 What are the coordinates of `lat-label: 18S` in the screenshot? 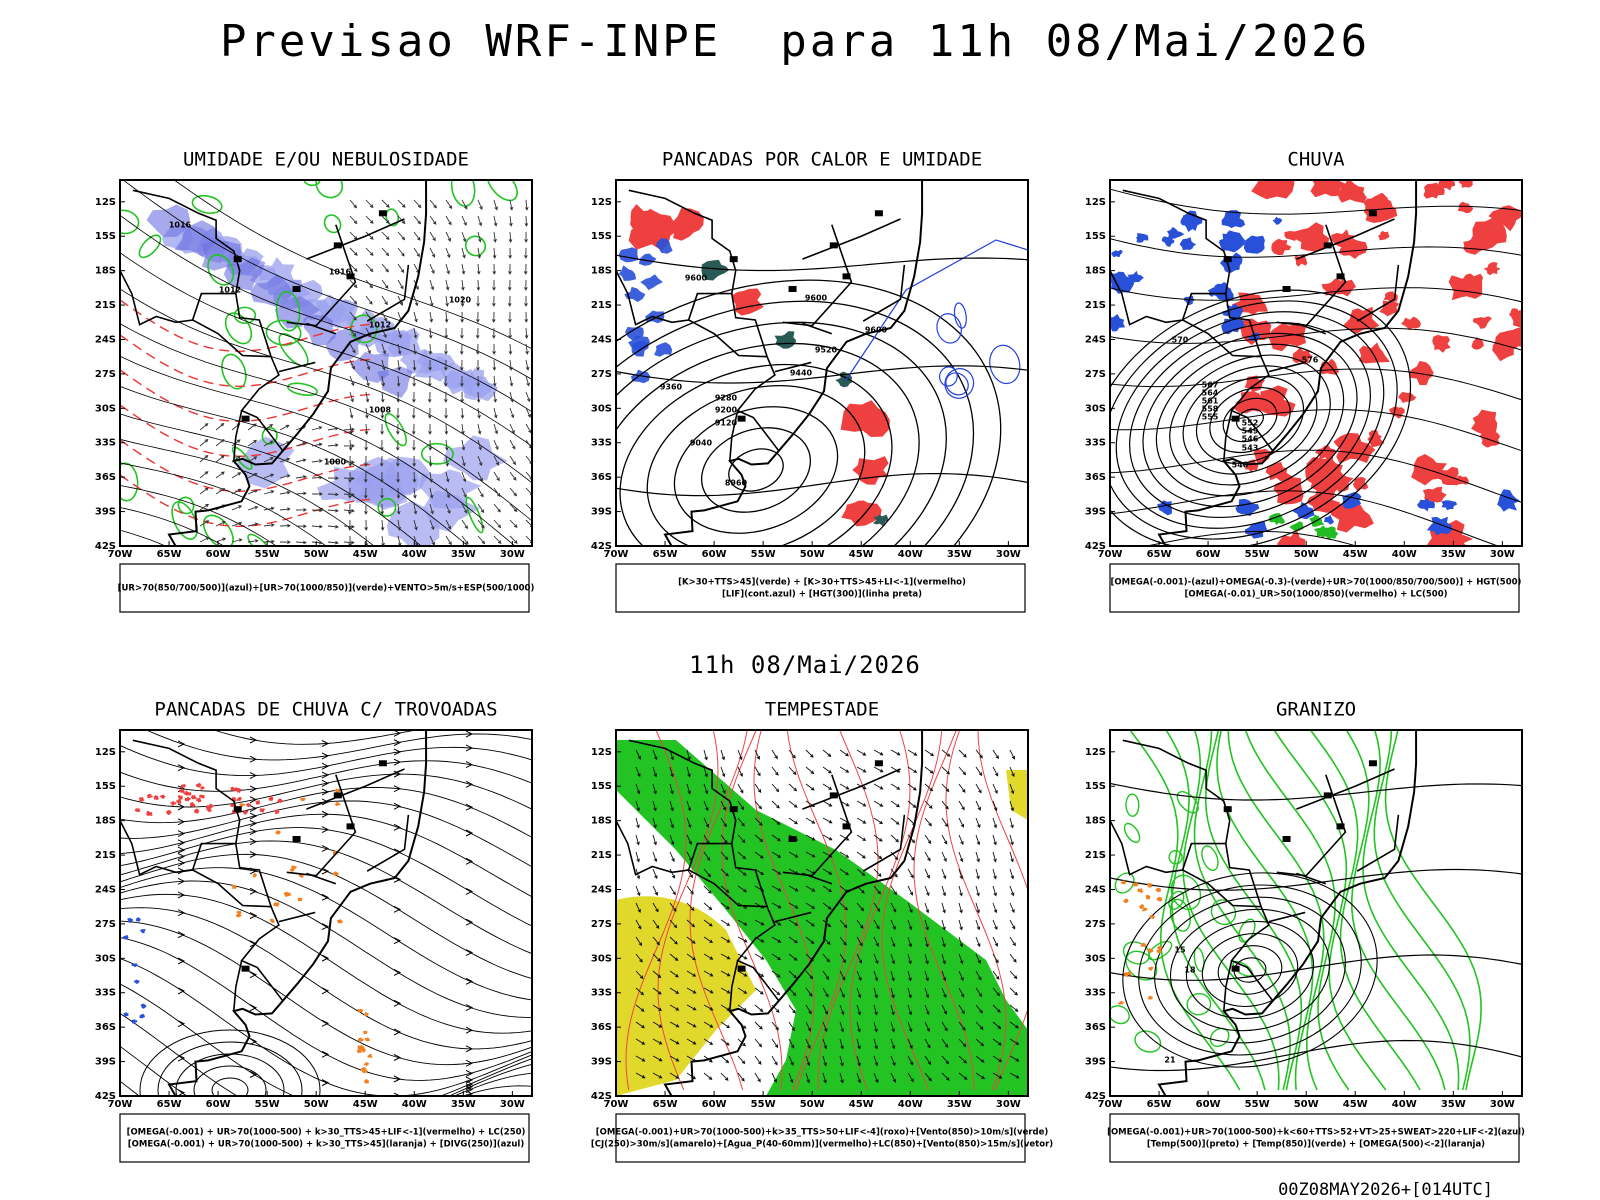 It's located at (105, 821).